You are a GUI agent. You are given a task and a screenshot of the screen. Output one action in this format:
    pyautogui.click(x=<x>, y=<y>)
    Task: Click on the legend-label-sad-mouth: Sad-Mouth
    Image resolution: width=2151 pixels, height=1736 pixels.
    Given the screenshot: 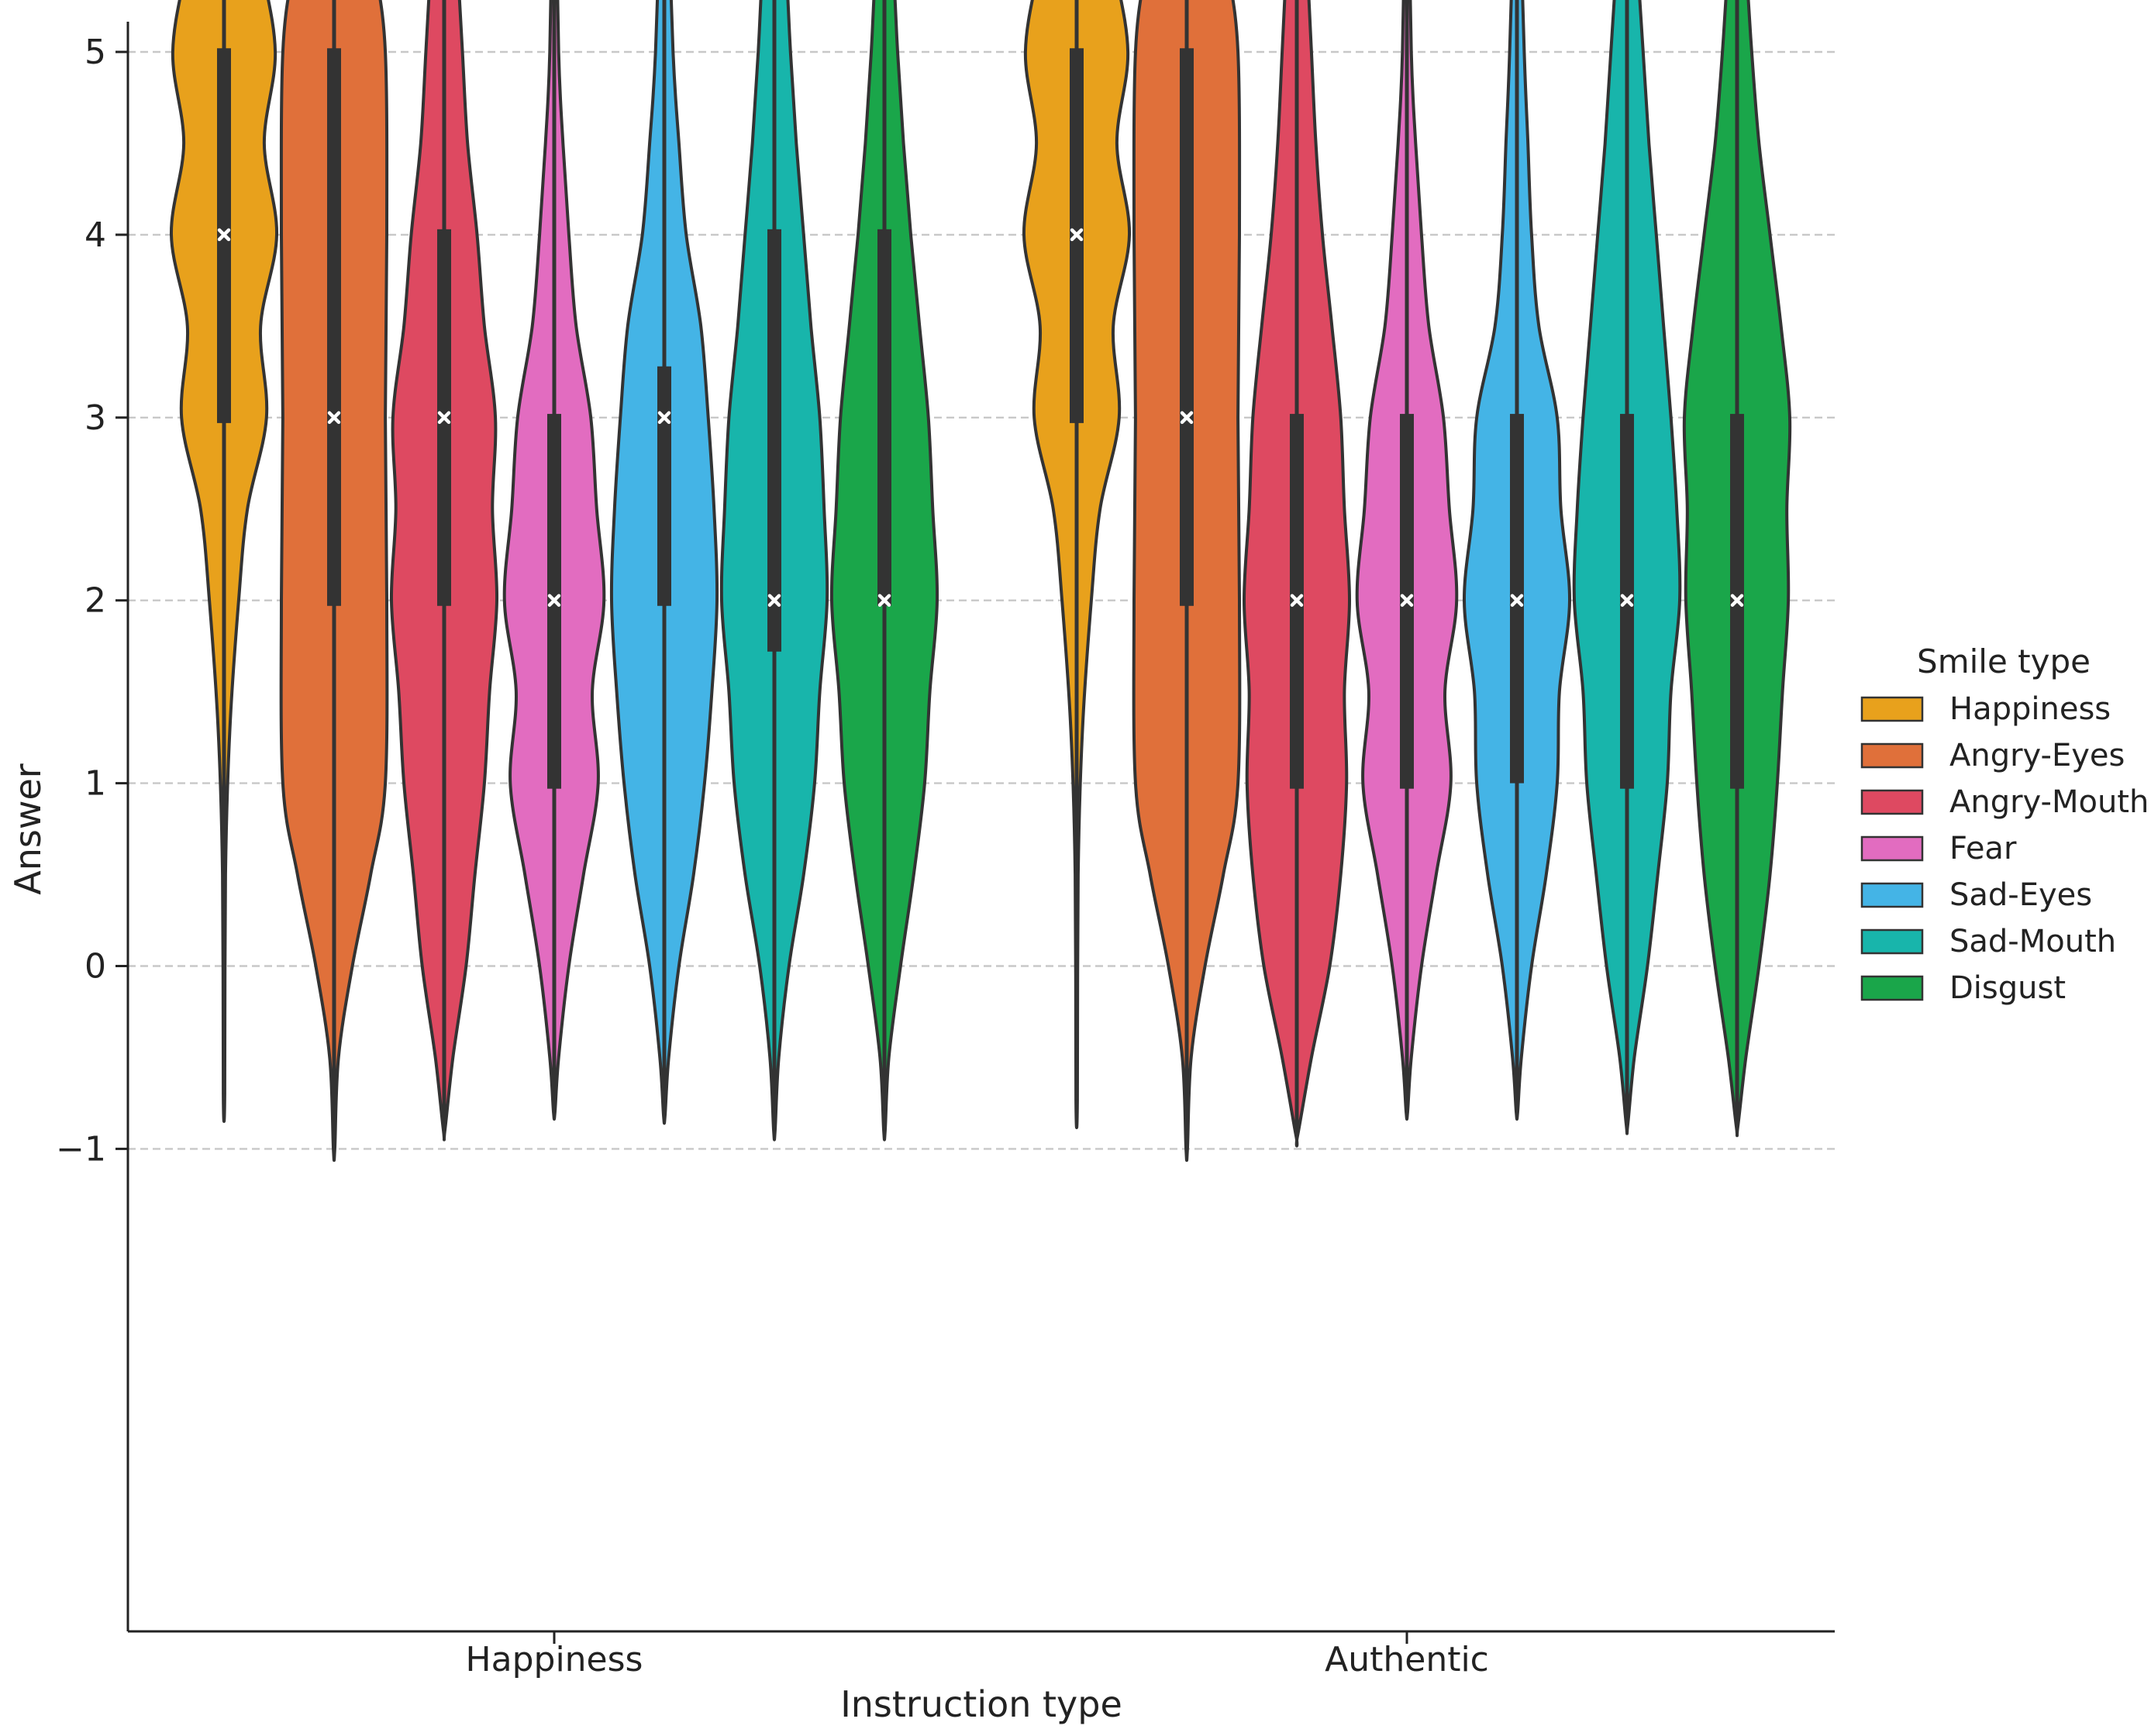 What is the action you would take?
    pyautogui.click(x=2032, y=941)
    